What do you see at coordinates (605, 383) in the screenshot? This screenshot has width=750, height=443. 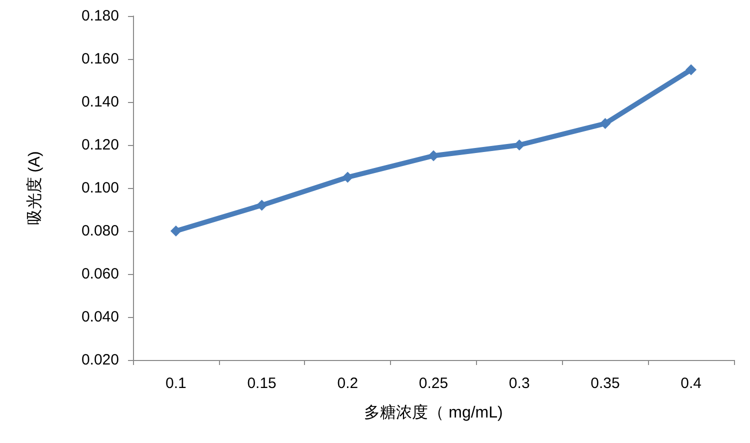 I see `x-tick-label: 0.35` at bounding box center [605, 383].